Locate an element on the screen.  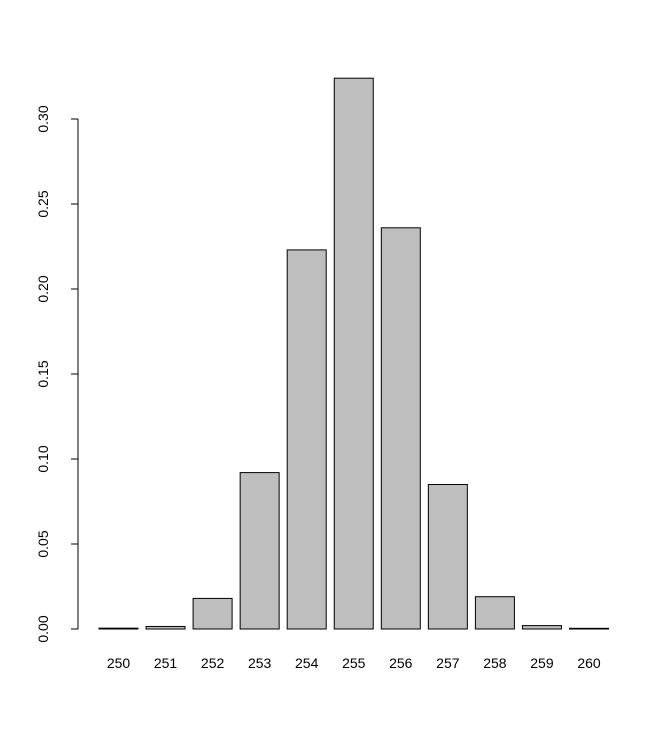
y-tick-label: 0.15 is located at coordinates (43, 373).